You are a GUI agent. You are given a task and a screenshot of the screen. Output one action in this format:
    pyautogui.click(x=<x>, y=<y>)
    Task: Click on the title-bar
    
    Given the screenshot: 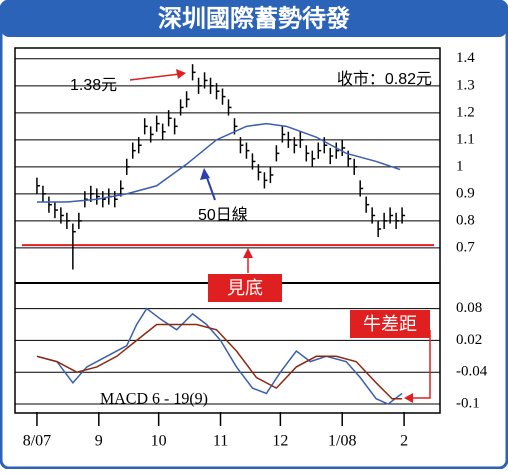 What is the action you would take?
    pyautogui.click(x=254, y=19)
    